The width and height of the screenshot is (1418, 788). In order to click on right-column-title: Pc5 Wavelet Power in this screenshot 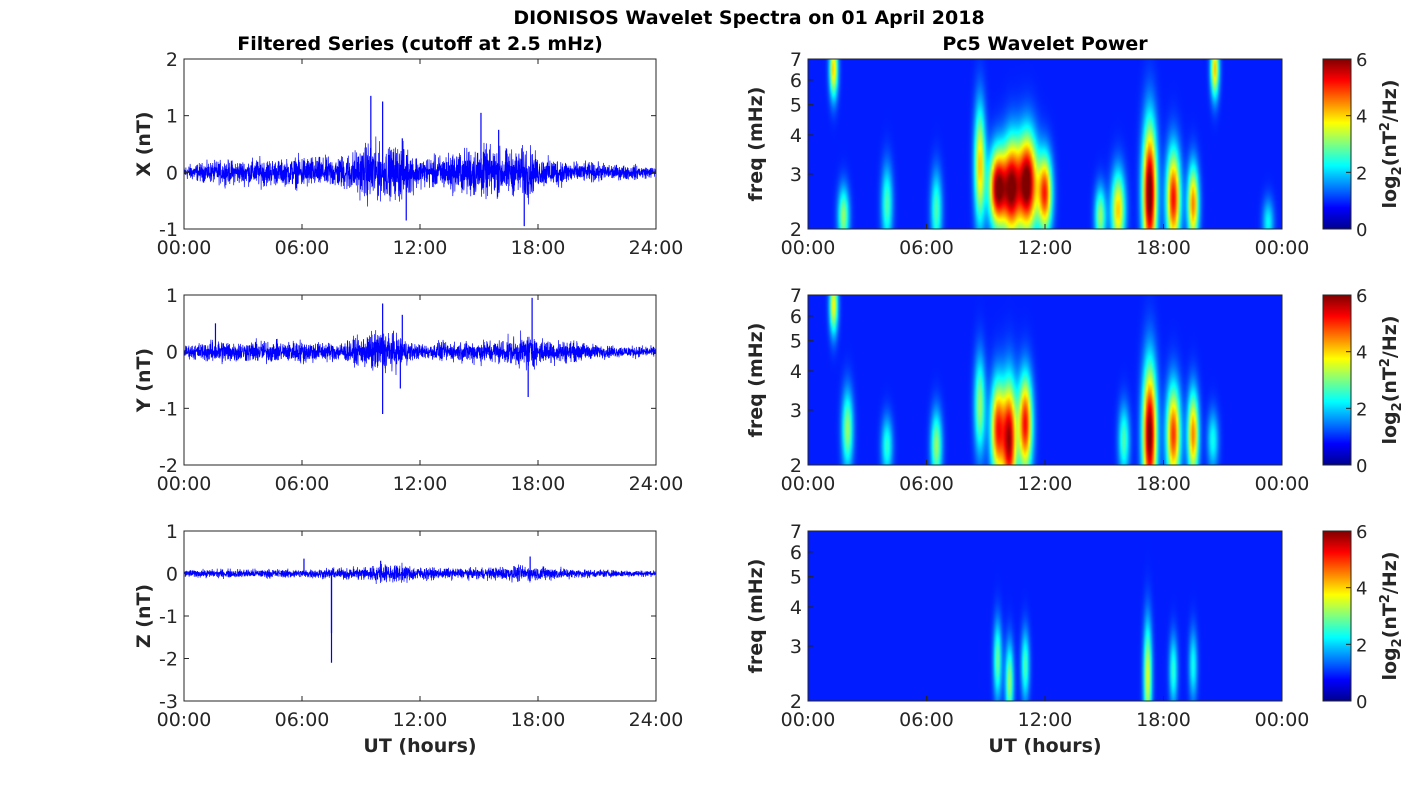, I will do `click(1045, 44)`.